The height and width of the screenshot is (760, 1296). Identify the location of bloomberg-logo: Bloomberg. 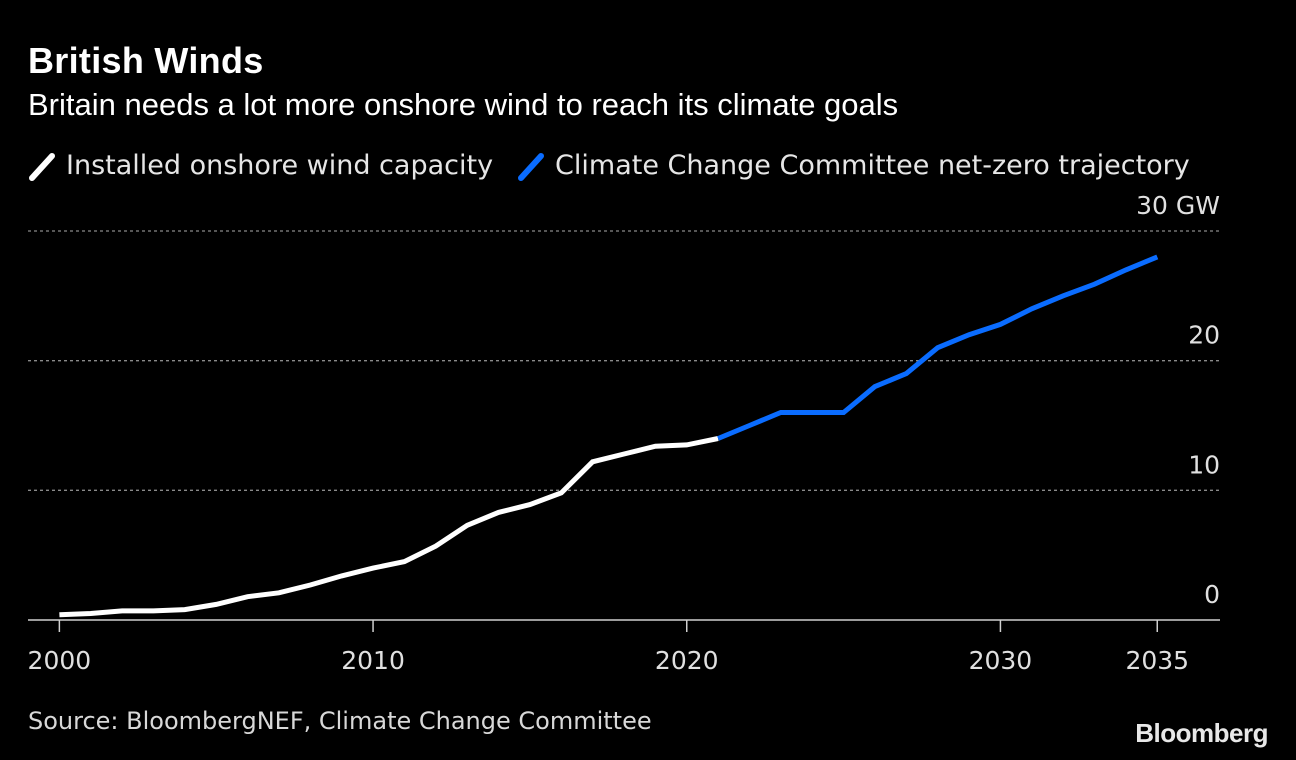
(1201, 733).